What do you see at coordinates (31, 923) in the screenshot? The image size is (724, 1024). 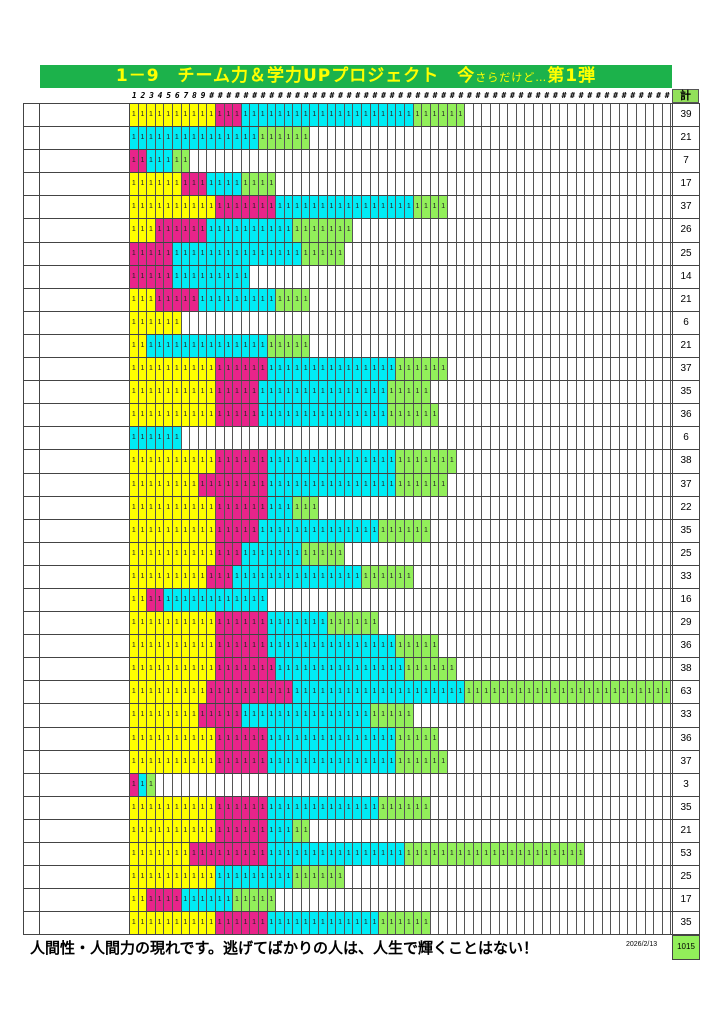 I see `index-cell` at bounding box center [31, 923].